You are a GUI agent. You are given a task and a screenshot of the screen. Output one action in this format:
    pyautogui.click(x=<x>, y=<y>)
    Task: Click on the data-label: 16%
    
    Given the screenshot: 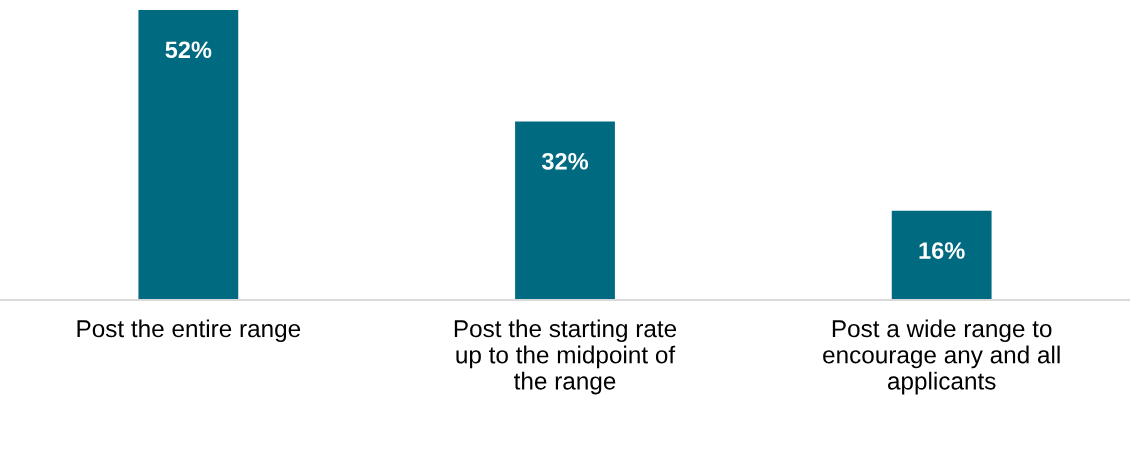 What is the action you would take?
    pyautogui.click(x=942, y=250)
    